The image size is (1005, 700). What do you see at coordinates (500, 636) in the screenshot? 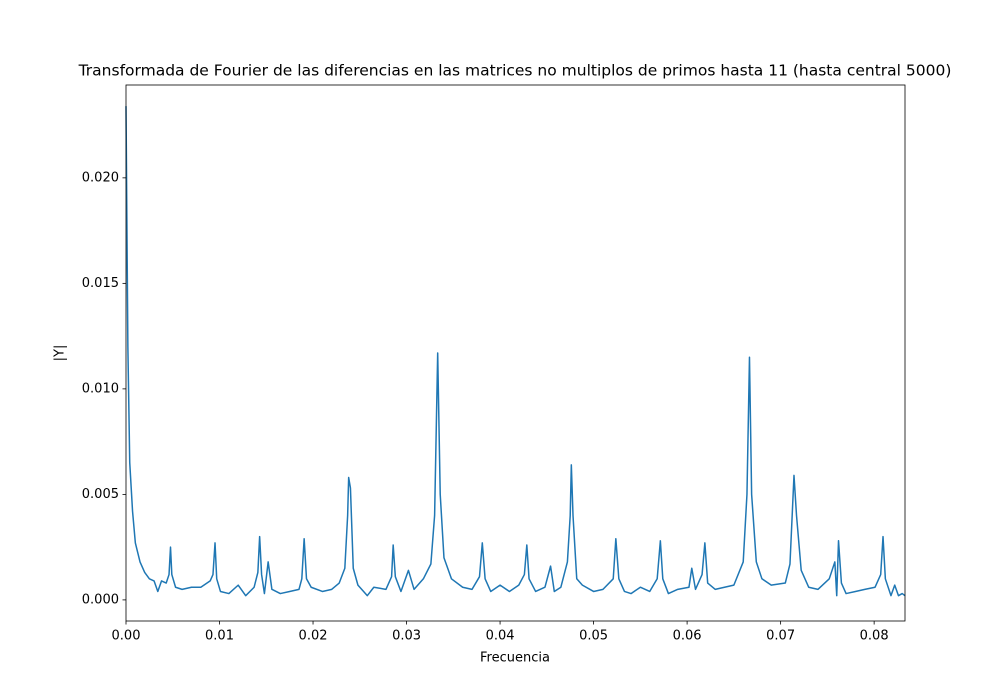
I see `x-tick-label: 0.04` at bounding box center [500, 636].